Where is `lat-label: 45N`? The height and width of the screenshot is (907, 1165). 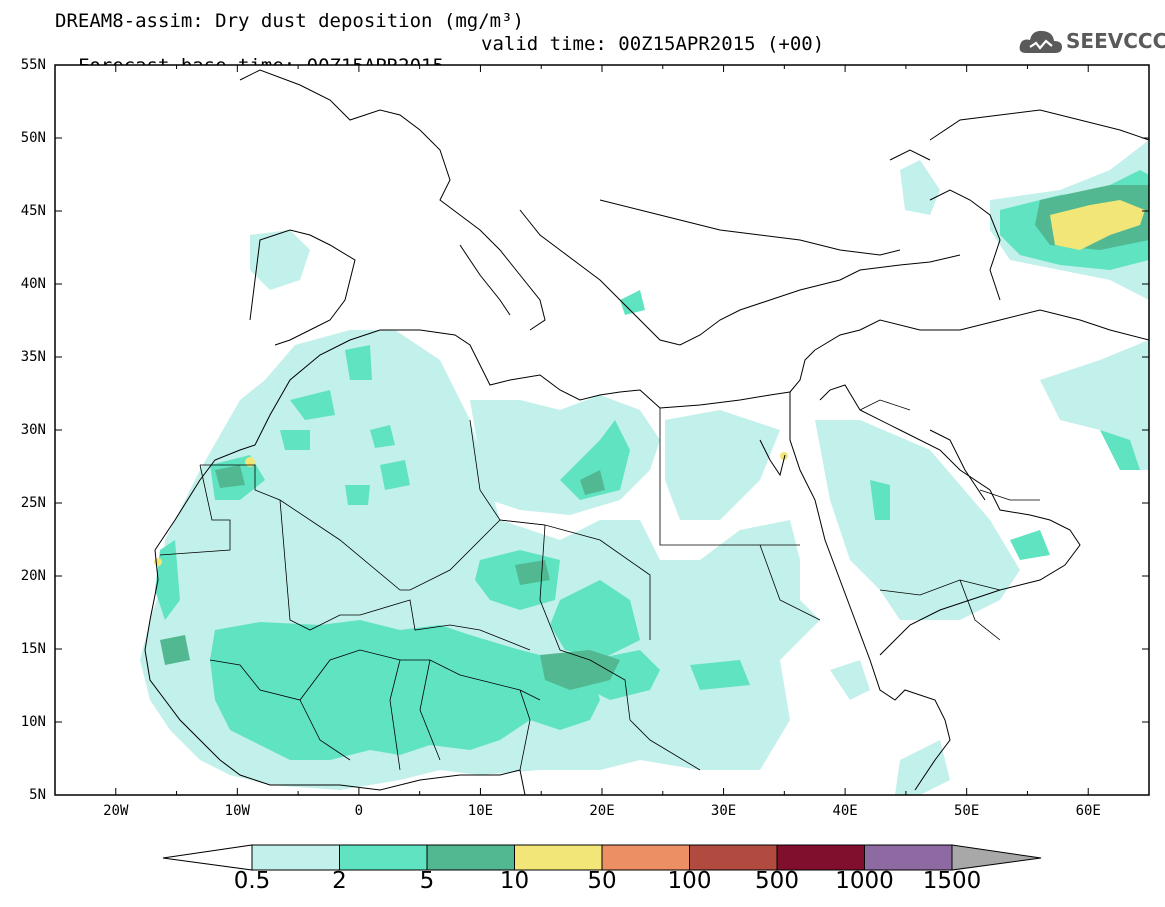 lat-label: 45N is located at coordinates (33, 211).